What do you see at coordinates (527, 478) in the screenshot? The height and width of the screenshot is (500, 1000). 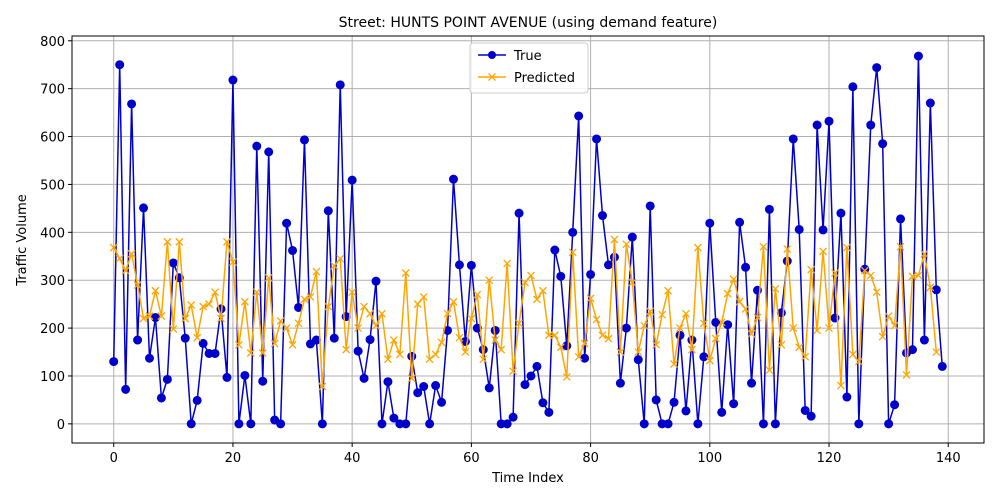 I see `x-axis-label: Time Index` at bounding box center [527, 478].